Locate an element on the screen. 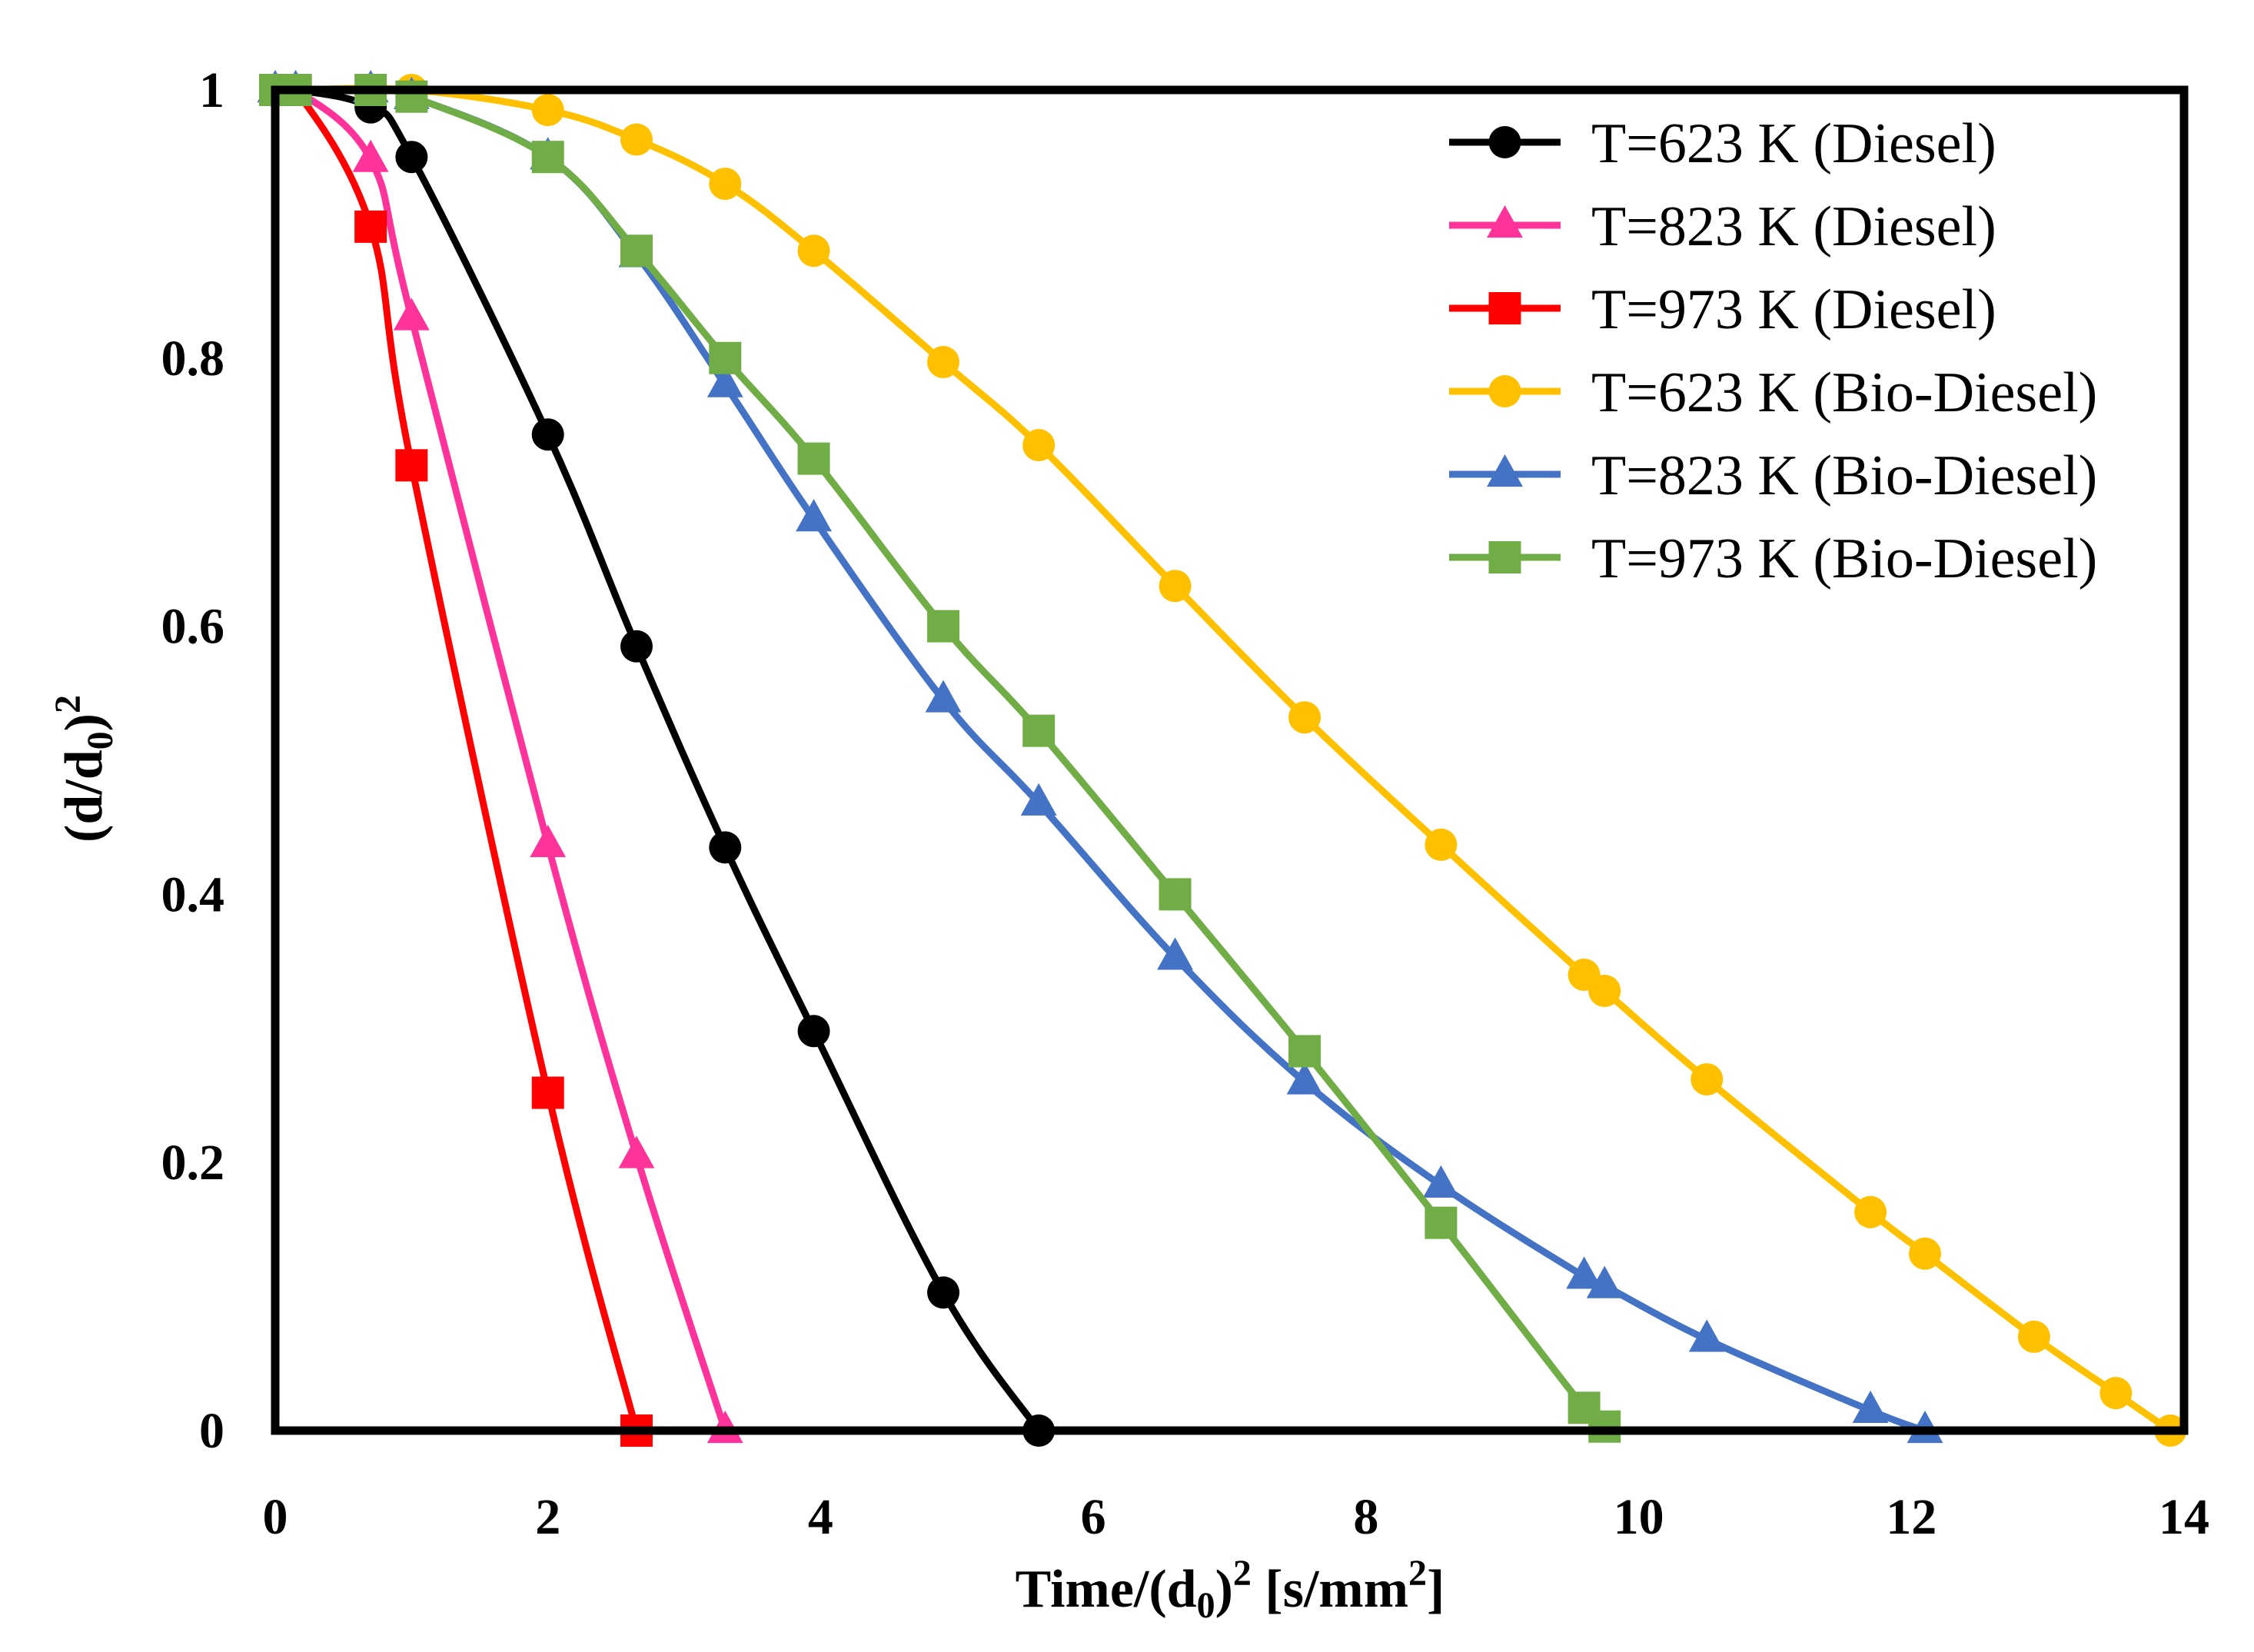 The image size is (2254, 1652). y-tick-label: 0.2 is located at coordinates (193, 1163).